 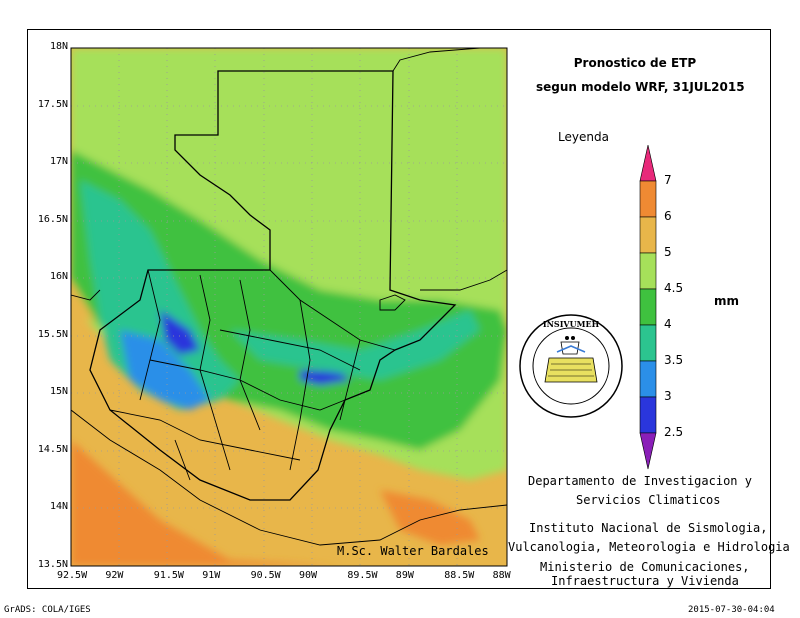 I want to click on author-credit: M.Sc. Walter Bardales, so click(x=413, y=551).